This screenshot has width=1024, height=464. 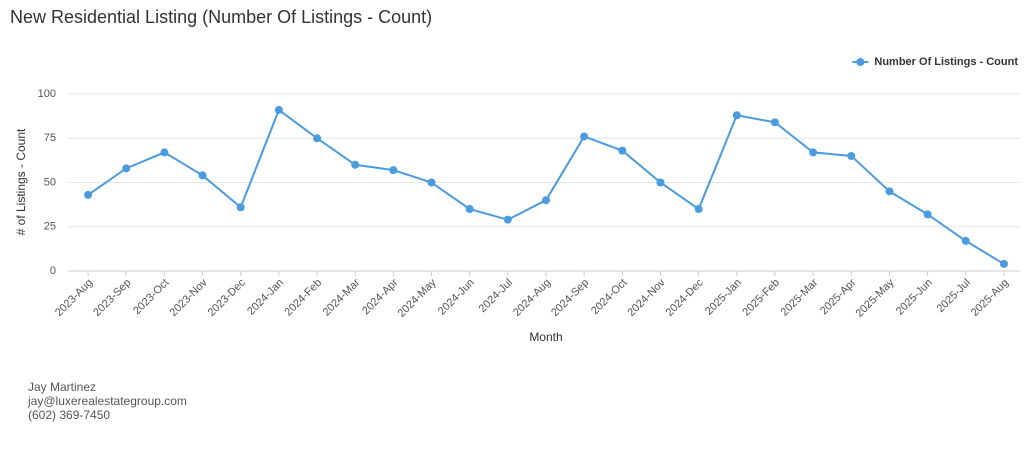 I want to click on x-tick-label: 2025-May, so click(x=875, y=297).